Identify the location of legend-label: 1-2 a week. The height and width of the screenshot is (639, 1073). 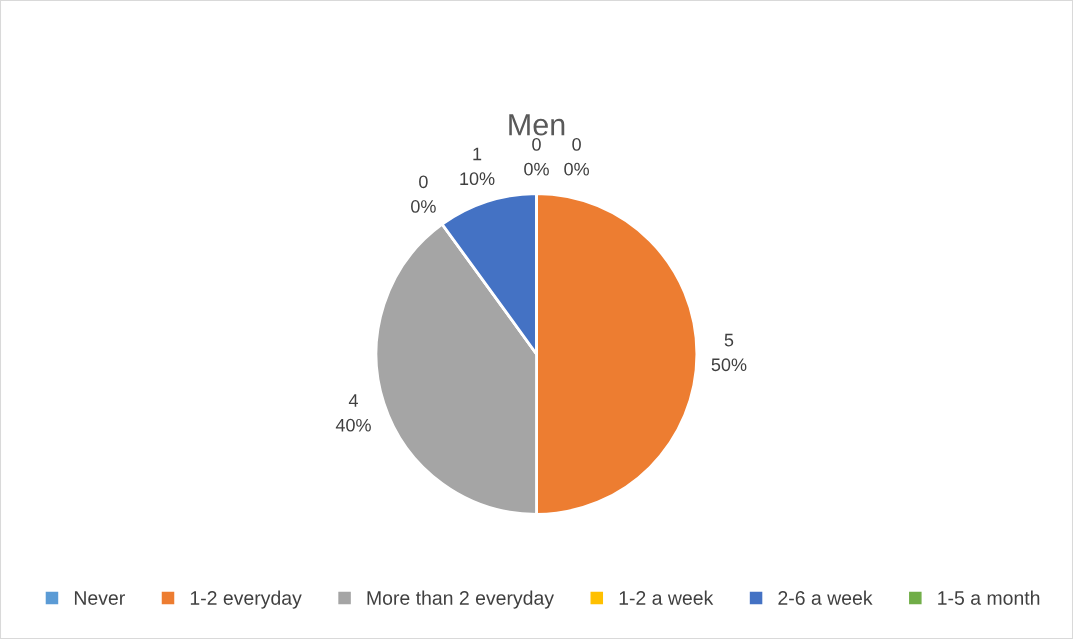
(666, 597).